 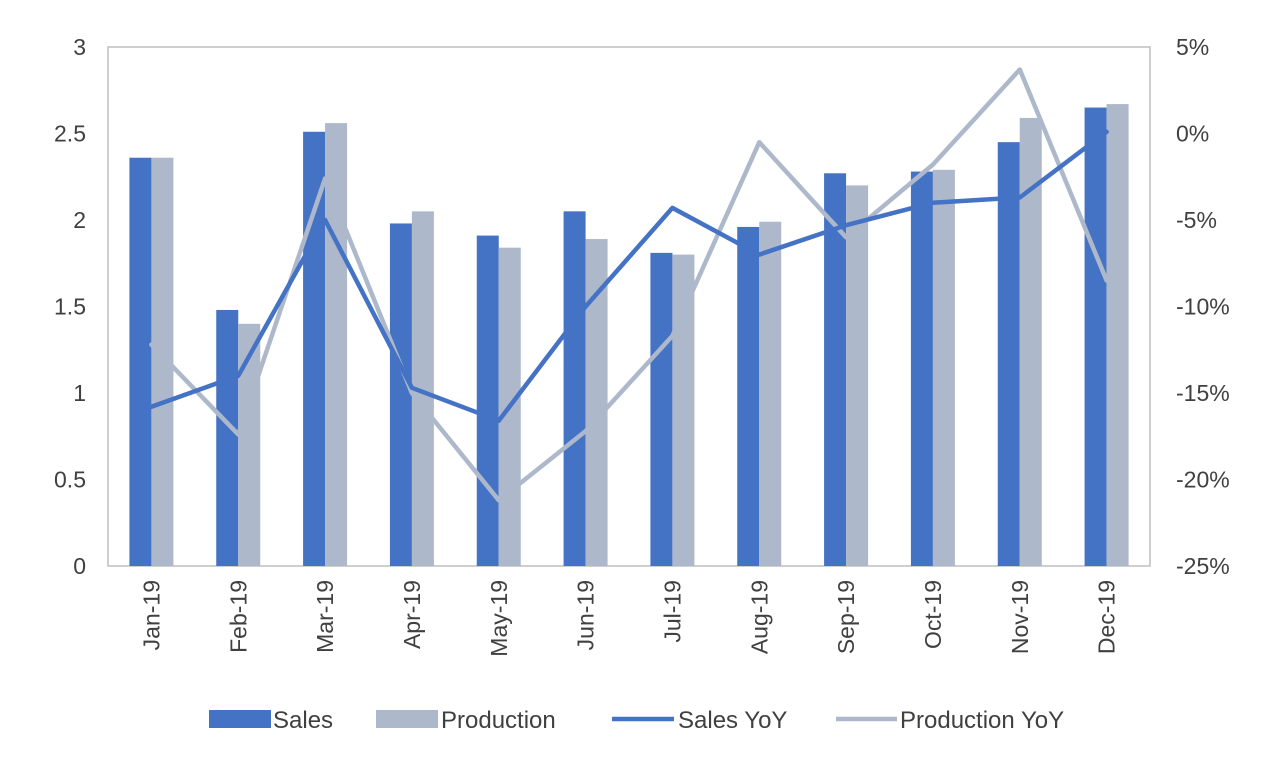 I want to click on legend-label-sales-yoy: Sales YoY, so click(x=732, y=720).